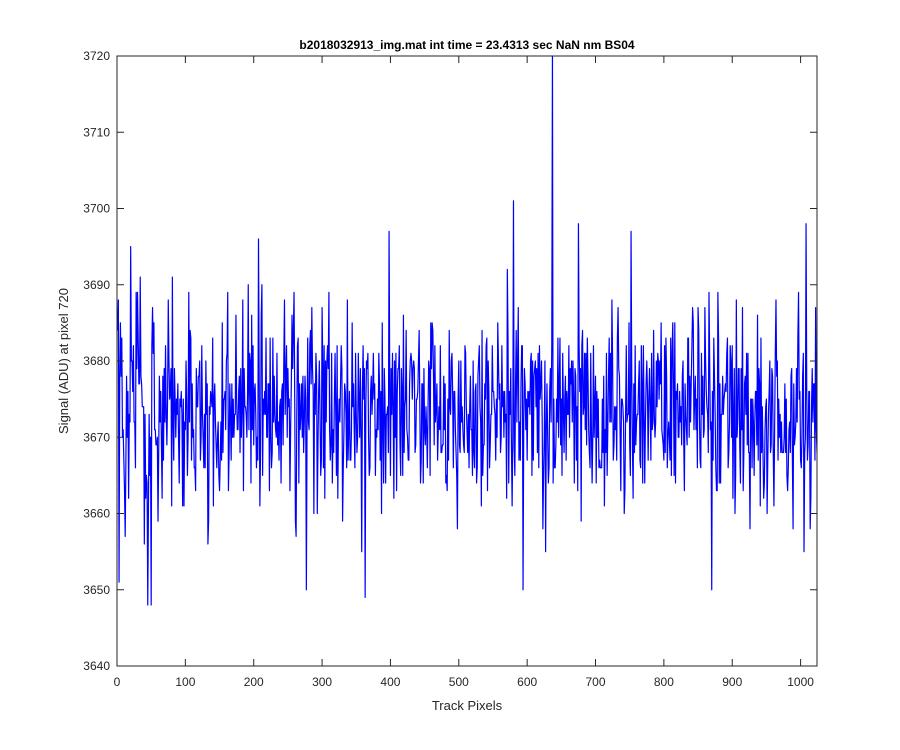  What do you see at coordinates (732, 682) in the screenshot?
I see `x-tick-label: 900` at bounding box center [732, 682].